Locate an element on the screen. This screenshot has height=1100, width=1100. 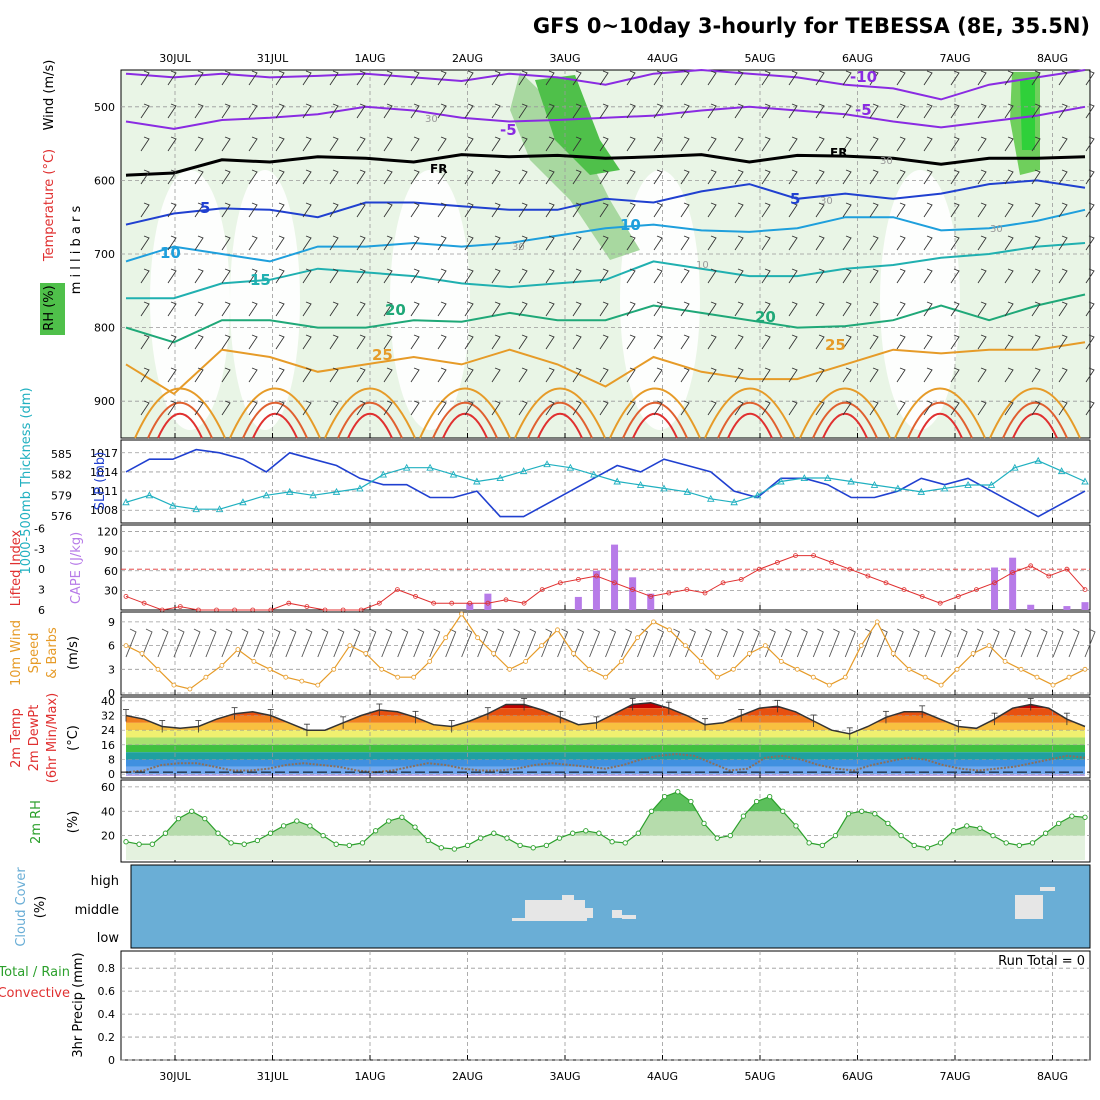
date-label: 5AUG is located at coordinates (759, 1076).